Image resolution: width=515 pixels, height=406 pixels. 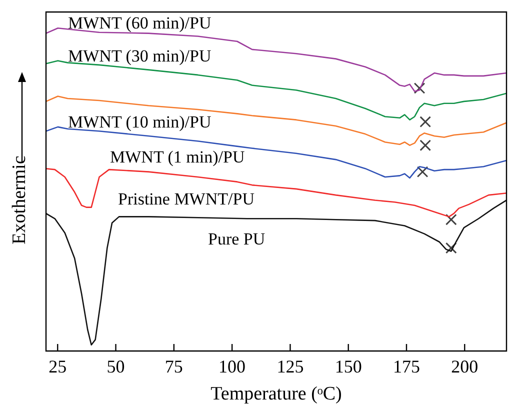 I want to click on x-tick-label: 25, so click(x=57, y=366).